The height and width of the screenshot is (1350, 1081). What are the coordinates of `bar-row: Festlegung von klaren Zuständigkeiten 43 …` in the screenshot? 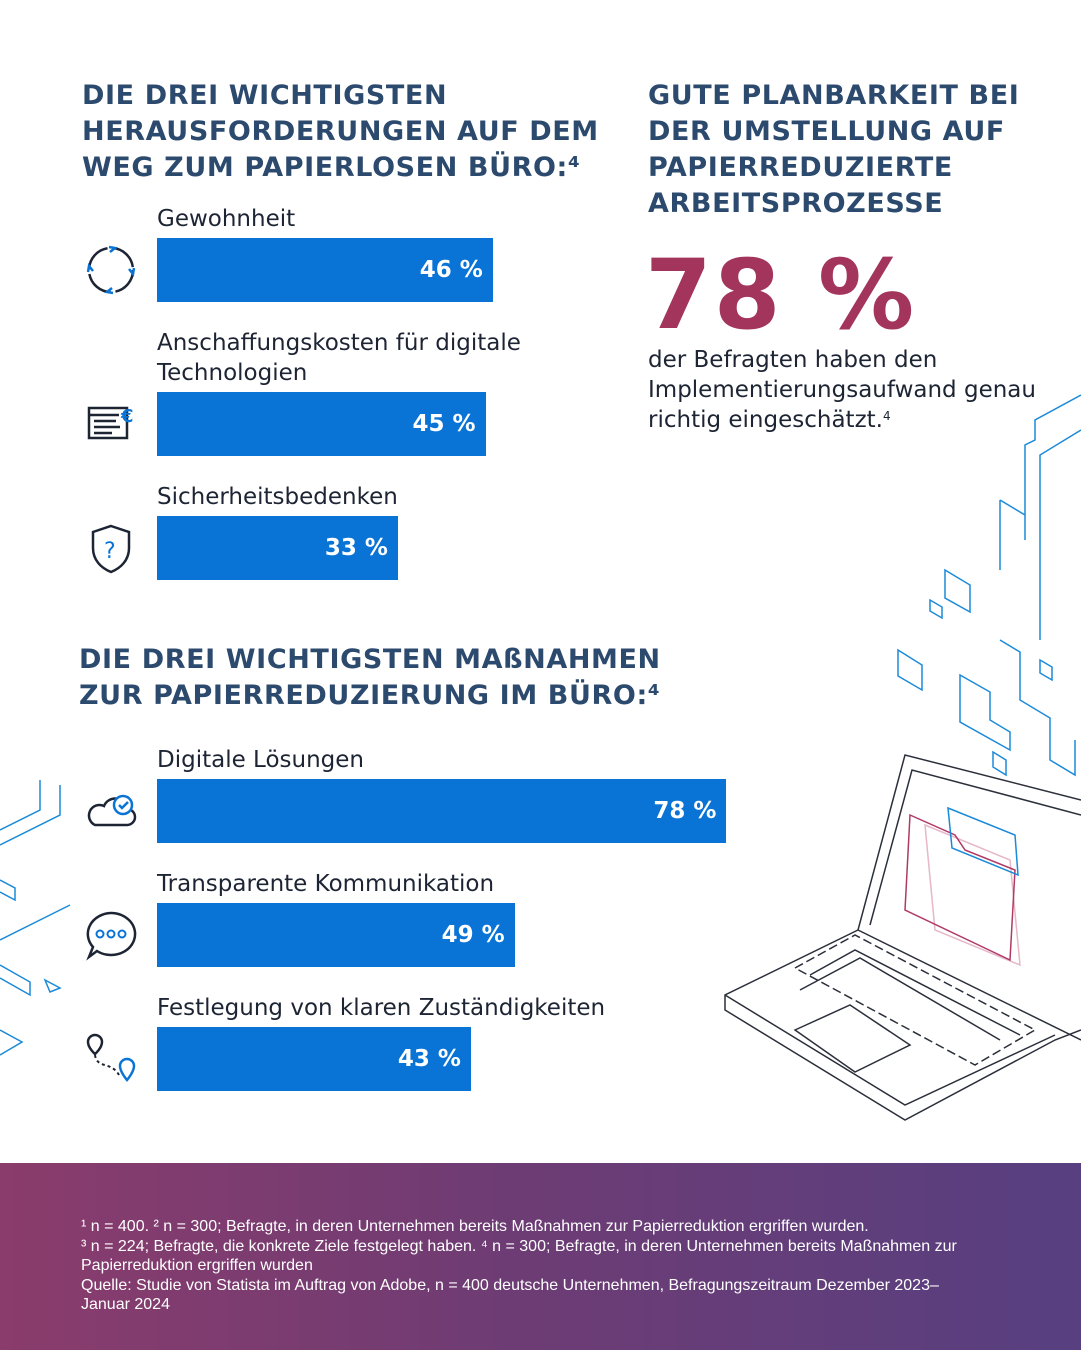 It's located at (406, 1042).